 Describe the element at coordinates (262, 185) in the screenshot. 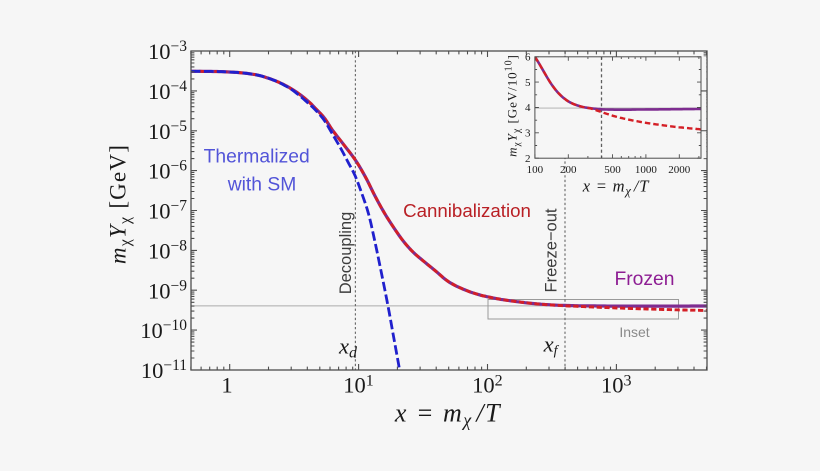

I see `svg-text: with SM` at that location.